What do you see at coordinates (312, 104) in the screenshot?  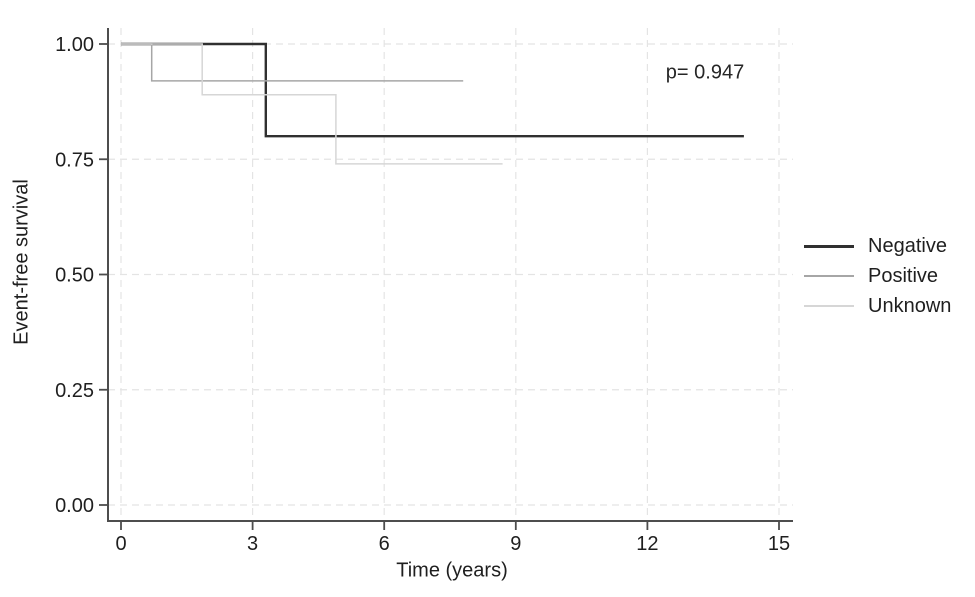 I see `survival-curve-unknown` at bounding box center [312, 104].